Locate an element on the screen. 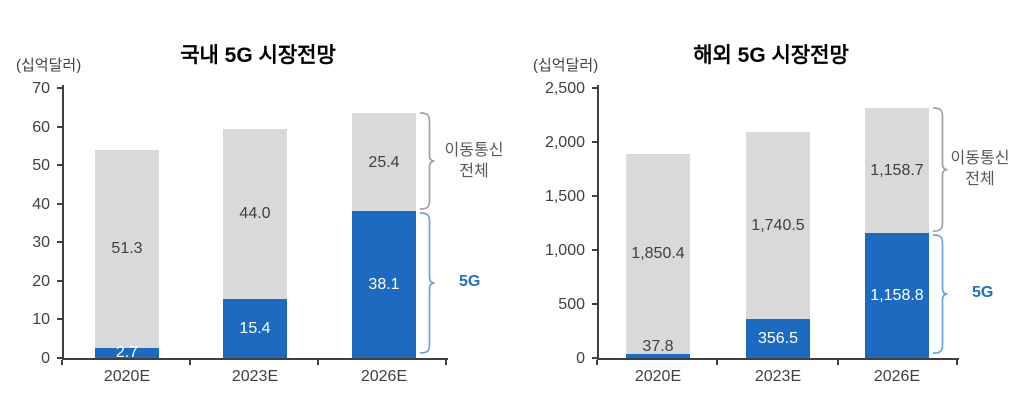  bar-value-label-total: 1,740.5 is located at coordinates (778, 225).